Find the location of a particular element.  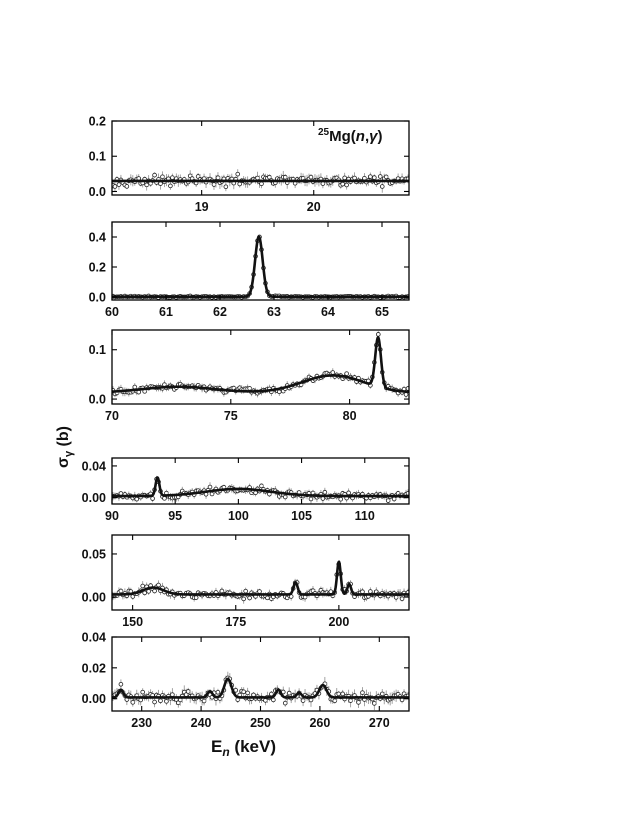

panel-4: 90 95 100 105 110 0.00 0.04 is located at coordinates (246, 490).